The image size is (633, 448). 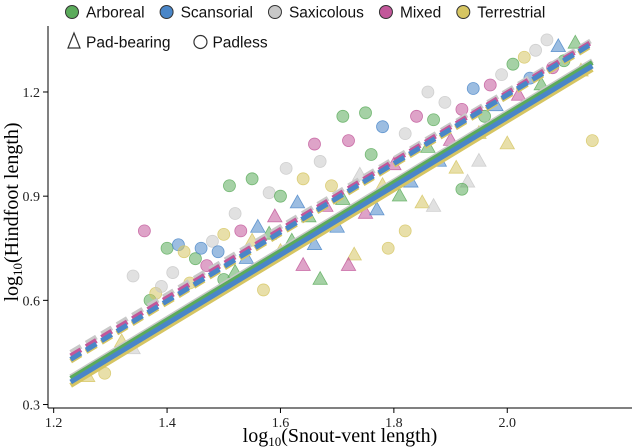 I want to click on y-ticks: 0.3 0.6 0.9 1.2, so click(x=35, y=250).